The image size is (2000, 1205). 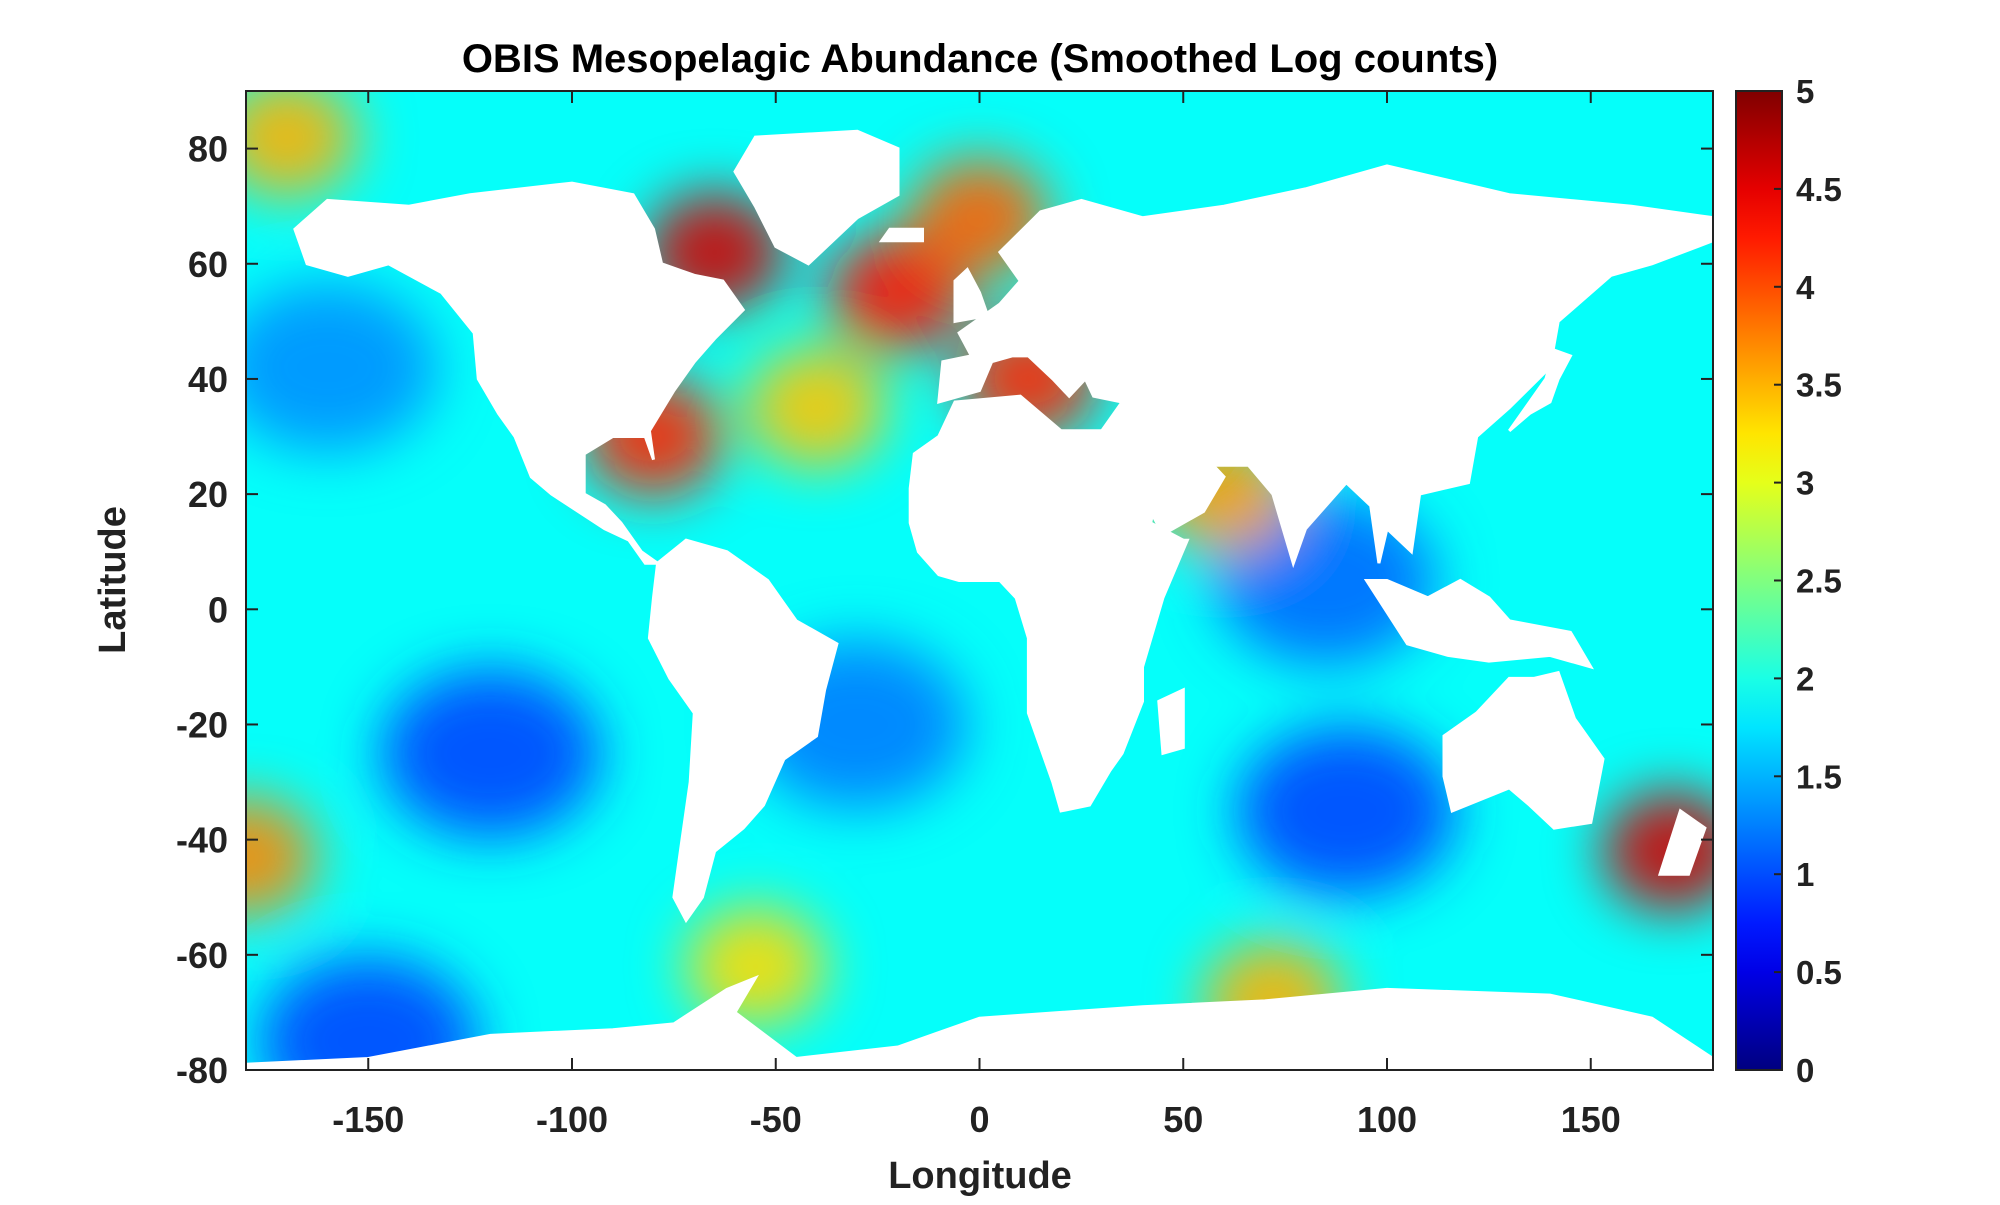 I want to click on colorbar-tick-label: 1, so click(x=1805, y=874).